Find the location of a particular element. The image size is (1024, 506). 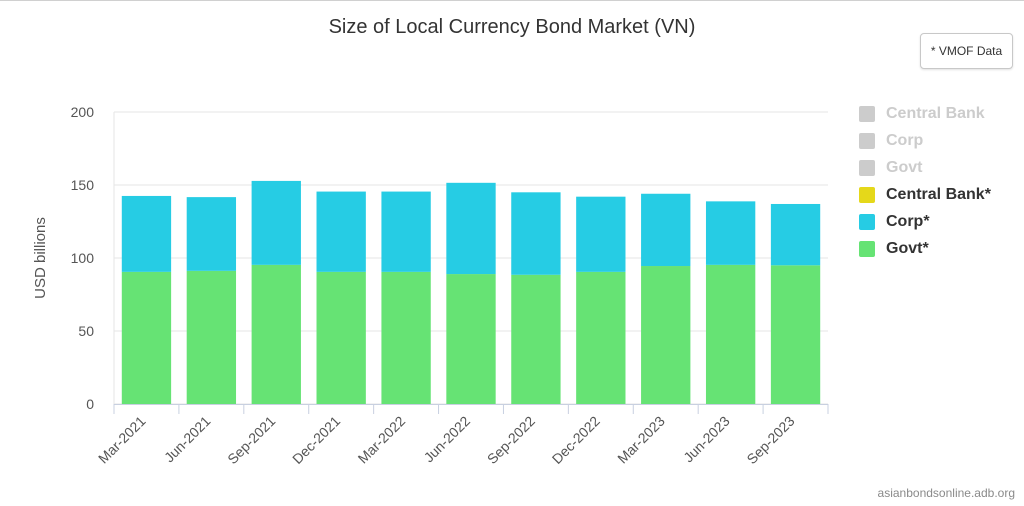

legend-item-corp: Corp is located at coordinates (925, 140).